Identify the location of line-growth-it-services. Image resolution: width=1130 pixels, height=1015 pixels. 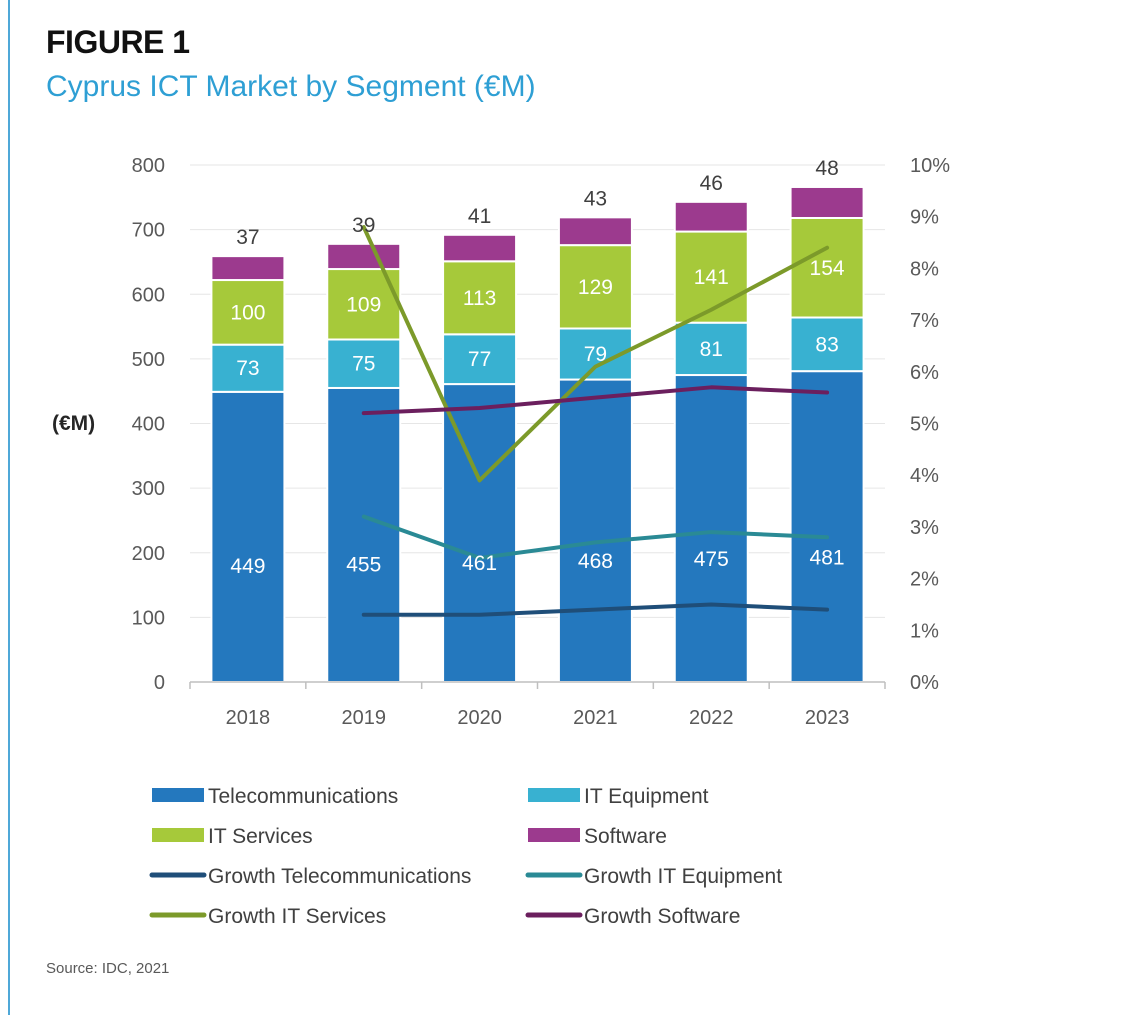
(595, 354).